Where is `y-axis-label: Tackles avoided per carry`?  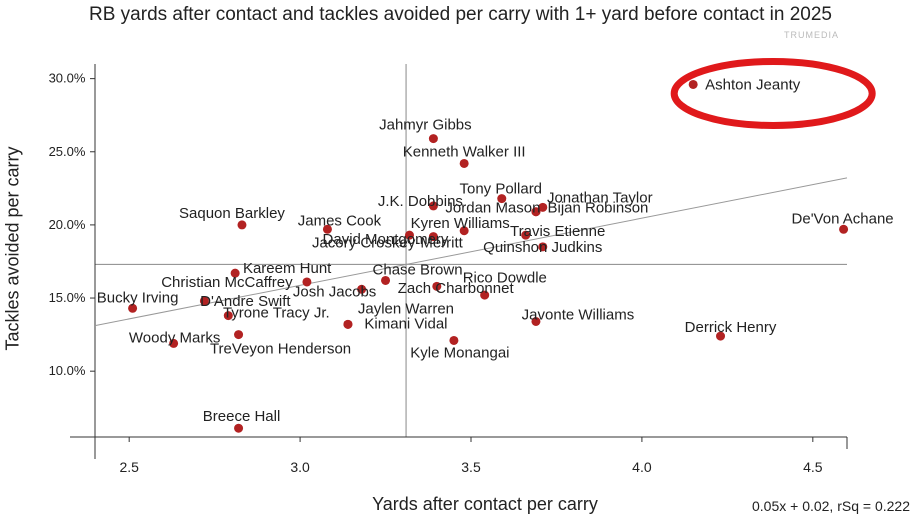
y-axis-label: Tackles avoided per carry is located at coordinates (12, 248).